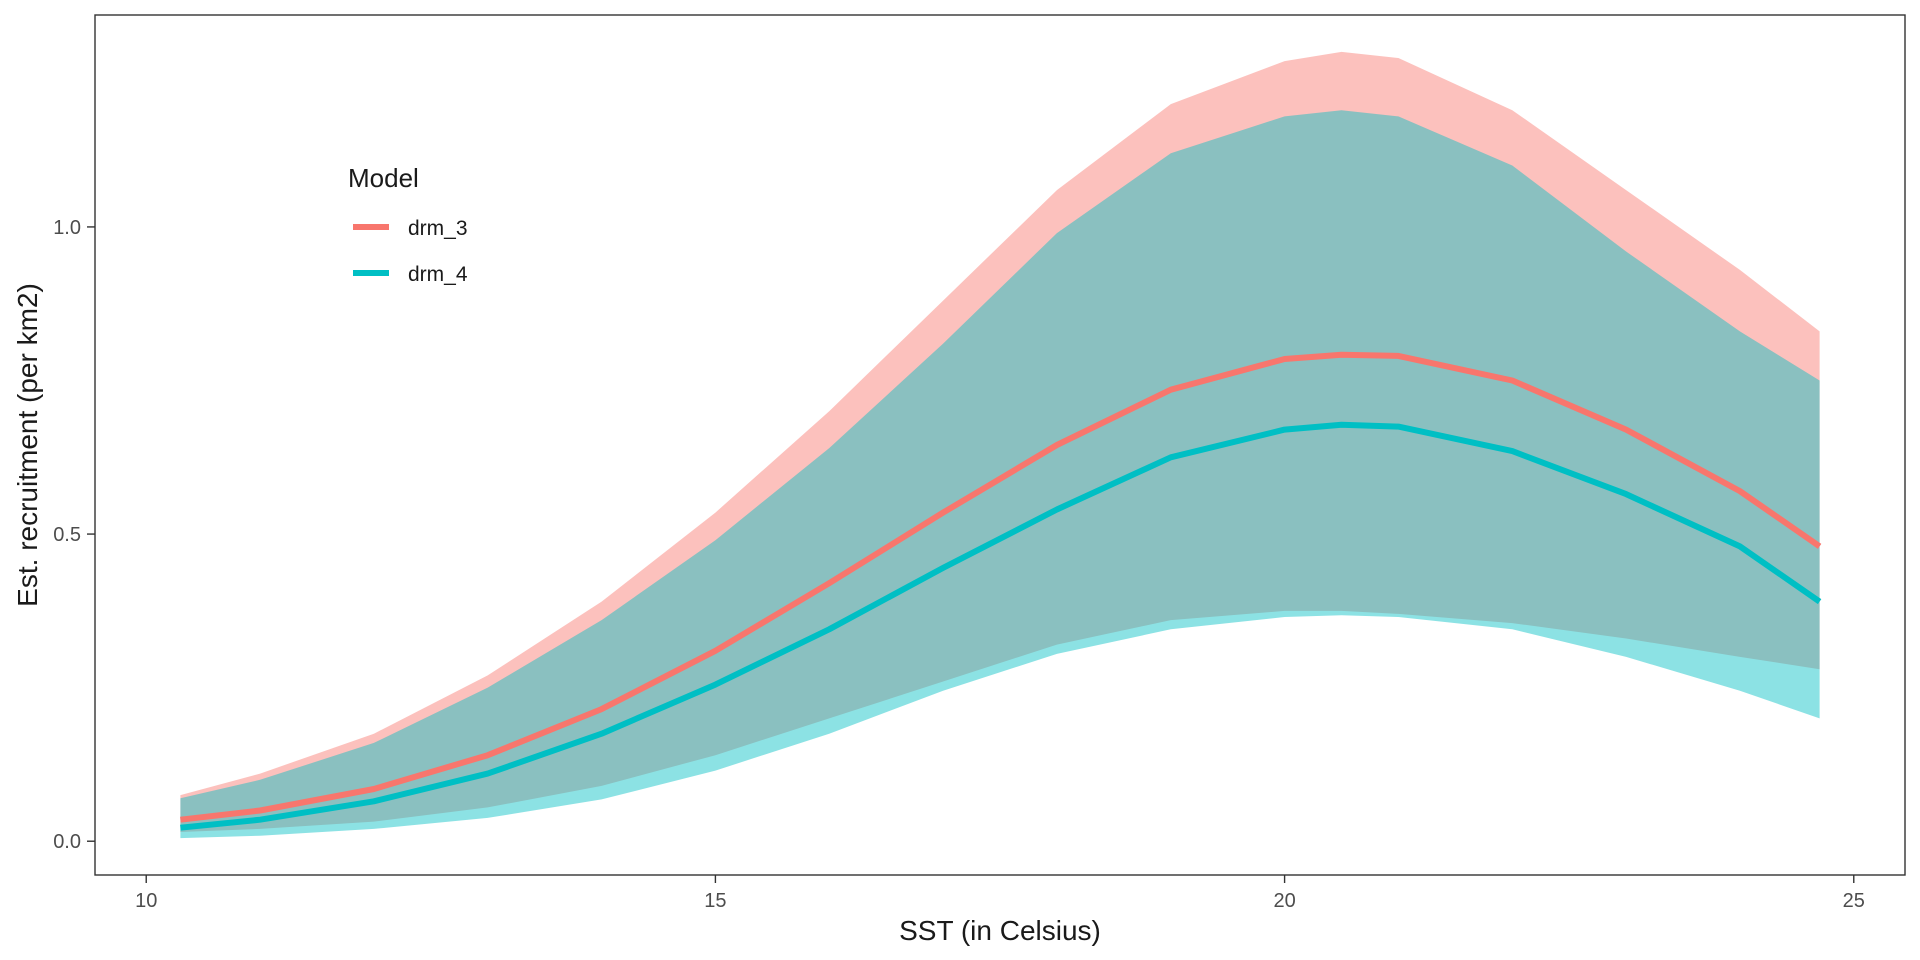 The height and width of the screenshot is (960, 1920). What do you see at coordinates (146, 901) in the screenshot?
I see `x-tick-label: 10` at bounding box center [146, 901].